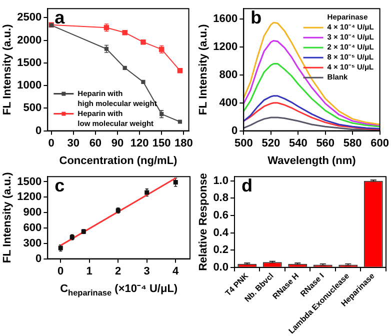  I want to click on x-axis-title: Concentration (ng/mL), so click(118, 161).